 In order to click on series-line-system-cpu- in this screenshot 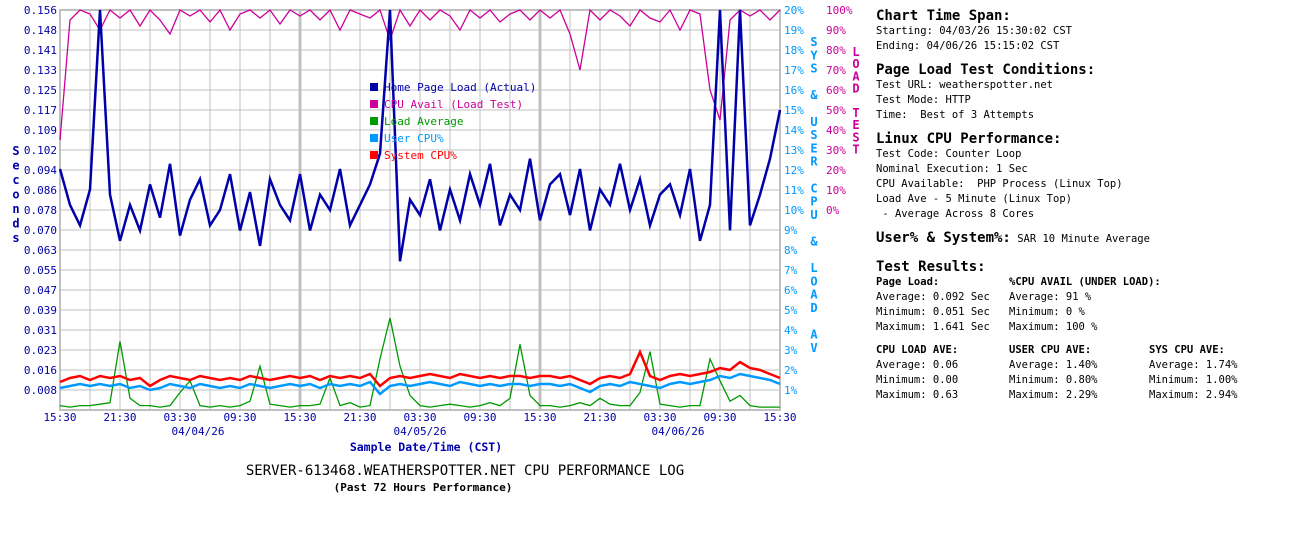, I will do `click(420, 368)`.